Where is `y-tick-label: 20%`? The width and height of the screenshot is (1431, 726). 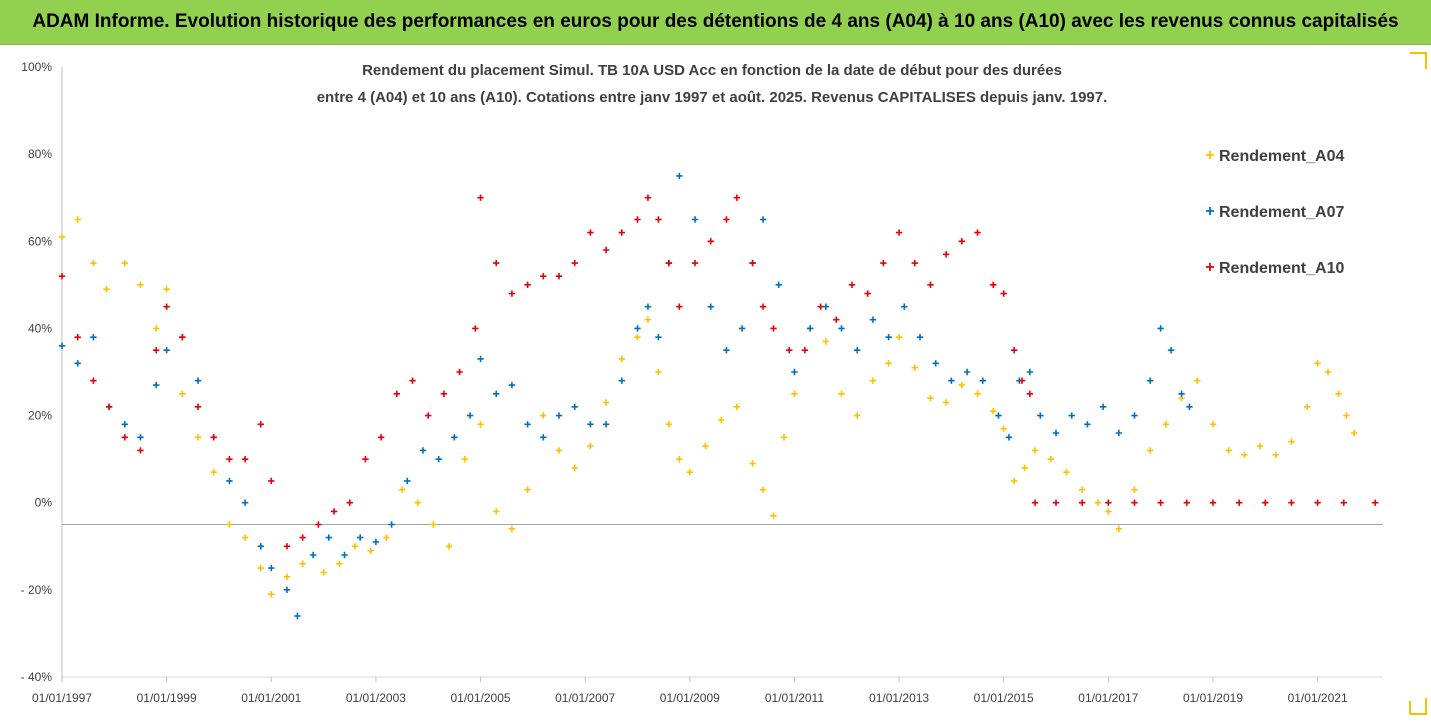
y-tick-label: 20% is located at coordinates (40, 416).